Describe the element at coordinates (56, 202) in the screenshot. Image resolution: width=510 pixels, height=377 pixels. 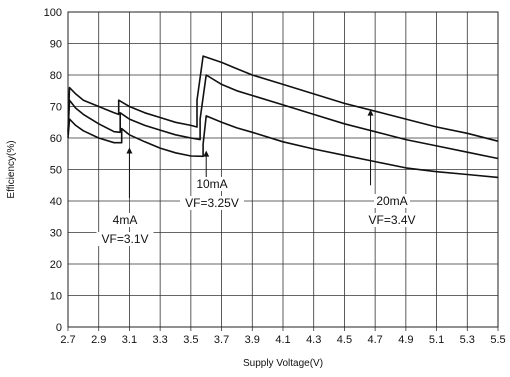
I see `y-tick-label: 40` at that location.